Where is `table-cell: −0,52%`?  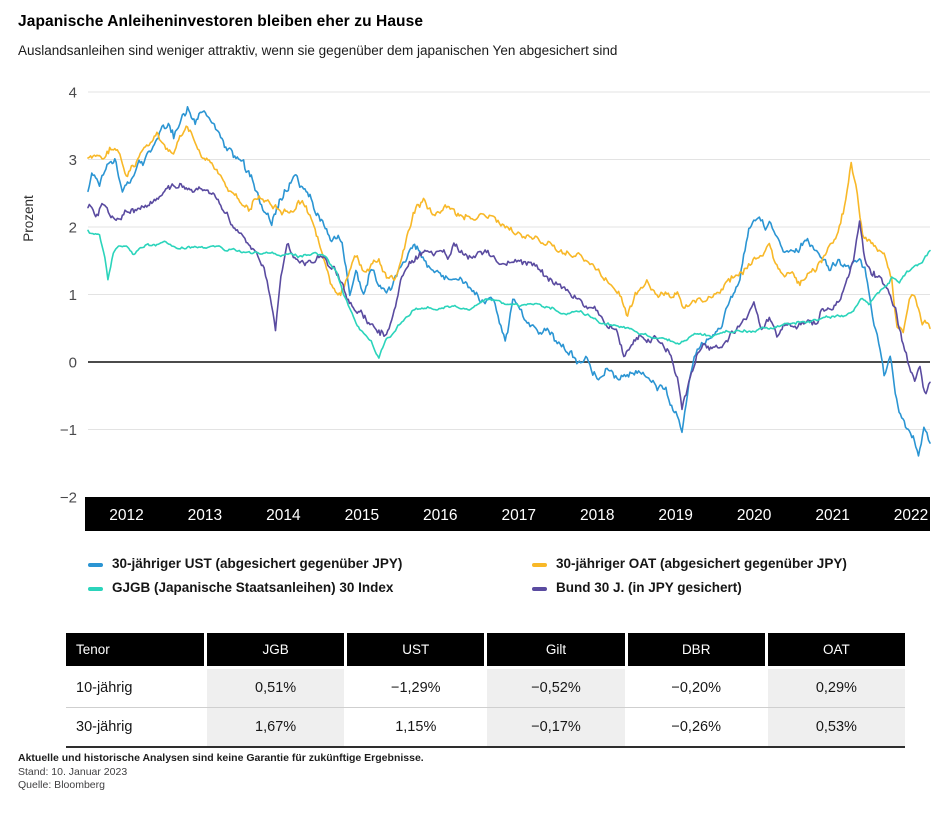
table-cell: −0,52% is located at coordinates (556, 688).